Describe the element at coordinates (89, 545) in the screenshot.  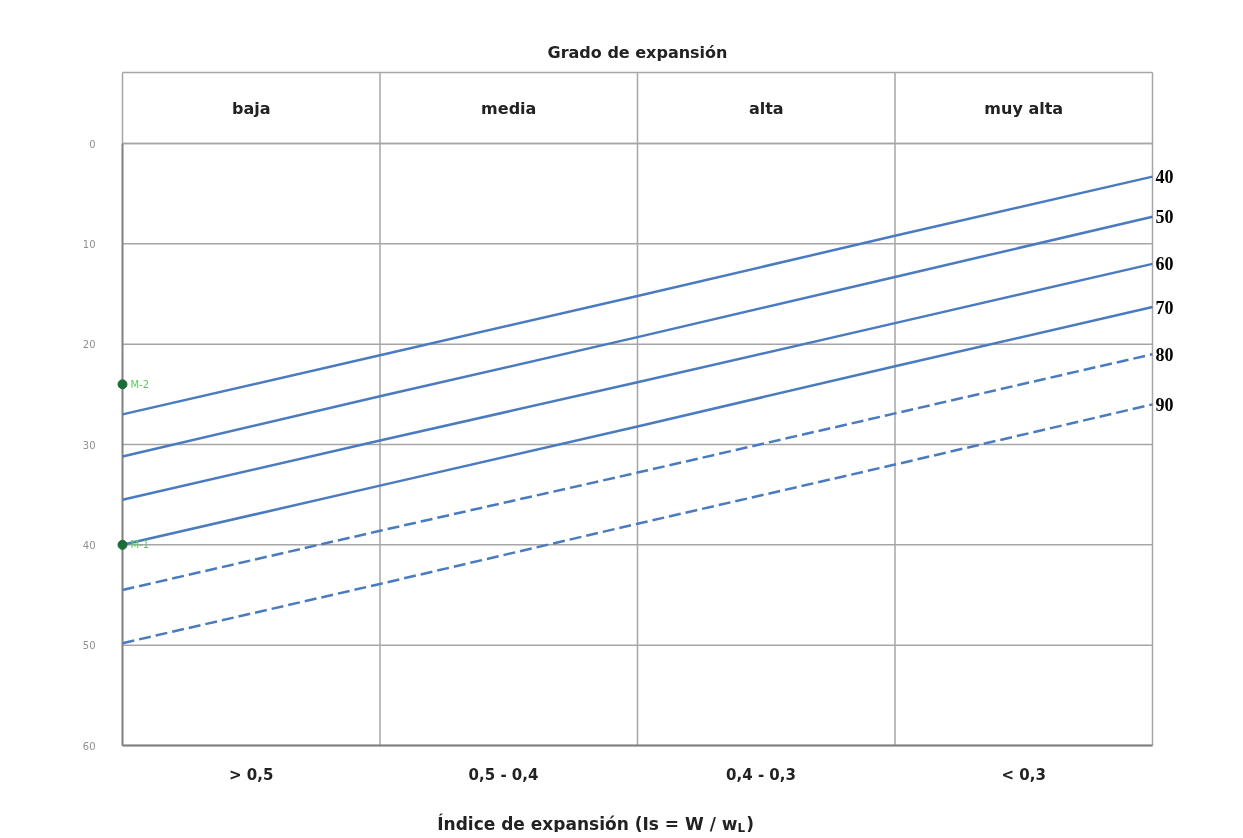
I see `y-tick-label: 40` at that location.